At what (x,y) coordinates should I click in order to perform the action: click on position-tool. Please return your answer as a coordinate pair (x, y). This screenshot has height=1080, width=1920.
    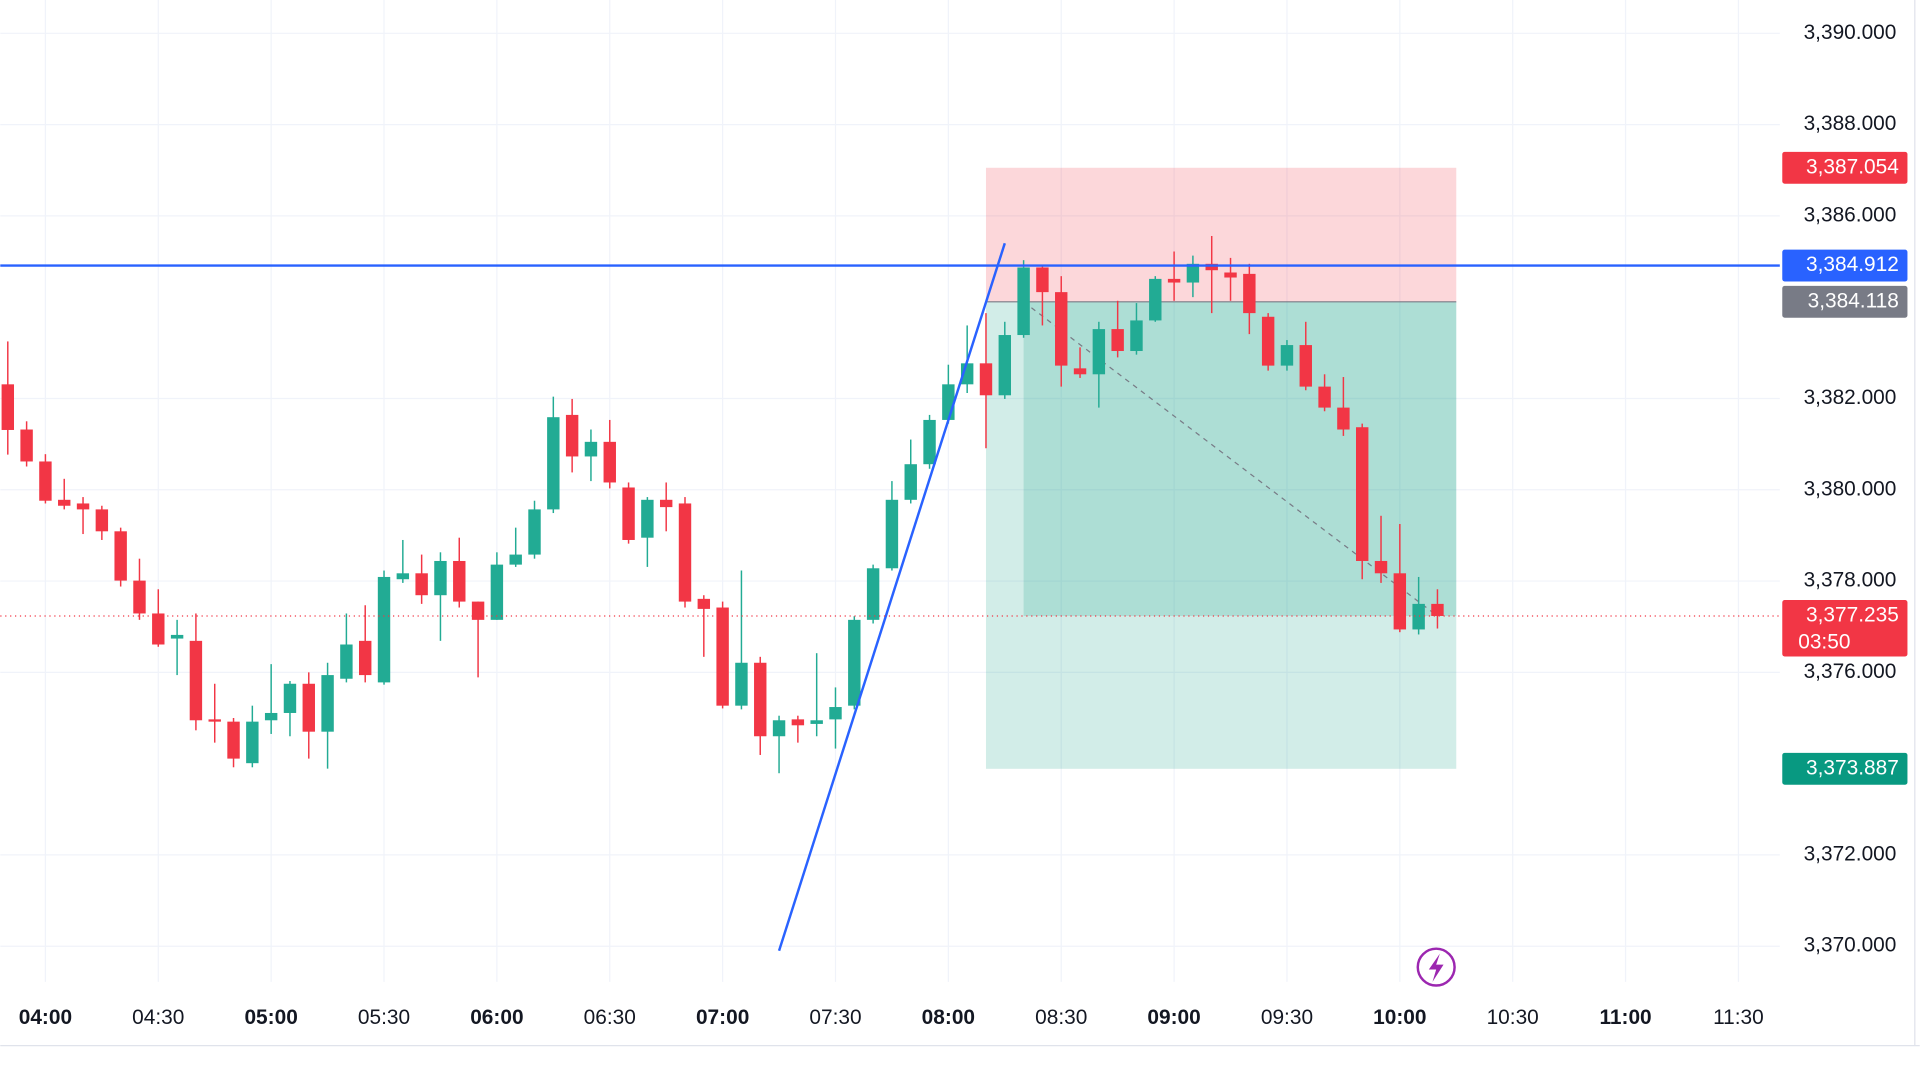
    Looking at the image, I should click on (1221, 468).